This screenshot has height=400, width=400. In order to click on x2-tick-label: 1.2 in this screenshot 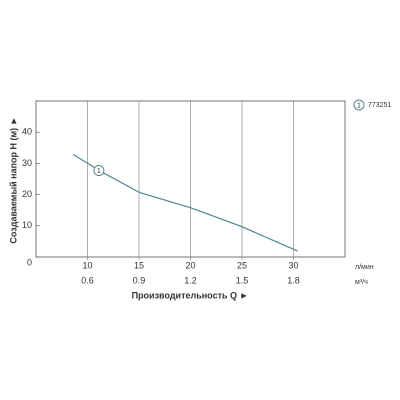, I will do `click(190, 280)`.